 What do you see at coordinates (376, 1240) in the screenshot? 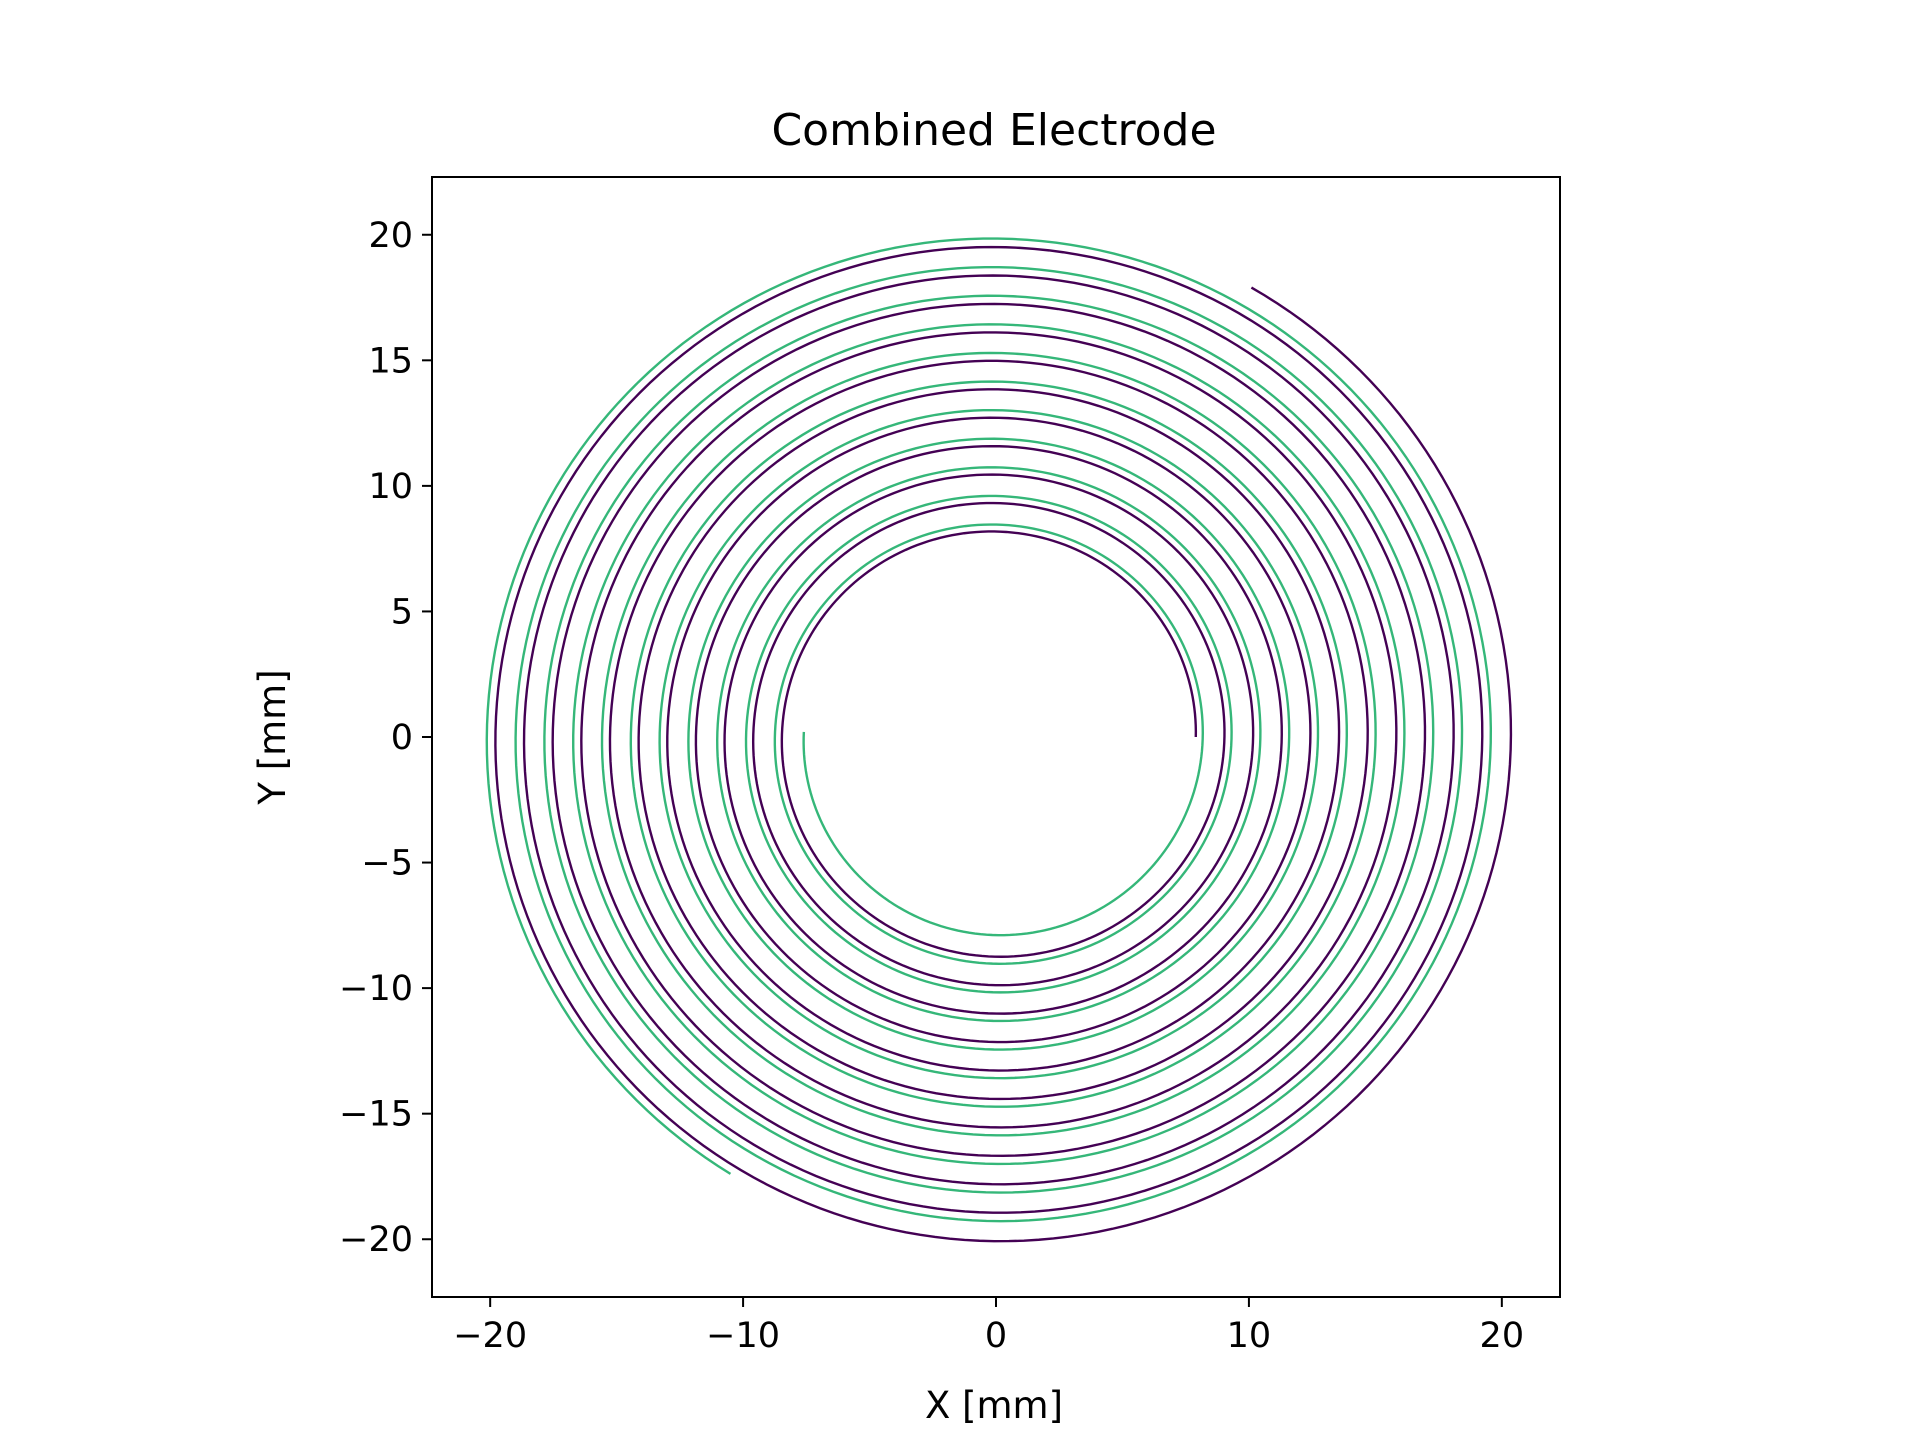
I see `y-tick-label: −20` at bounding box center [376, 1240].